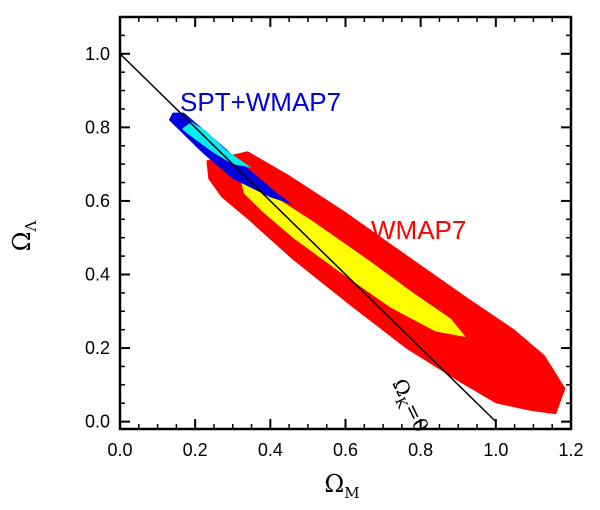 The image size is (600, 510). Describe the element at coordinates (97, 201) in the screenshot. I see `y-tick-label: 0.6` at that location.